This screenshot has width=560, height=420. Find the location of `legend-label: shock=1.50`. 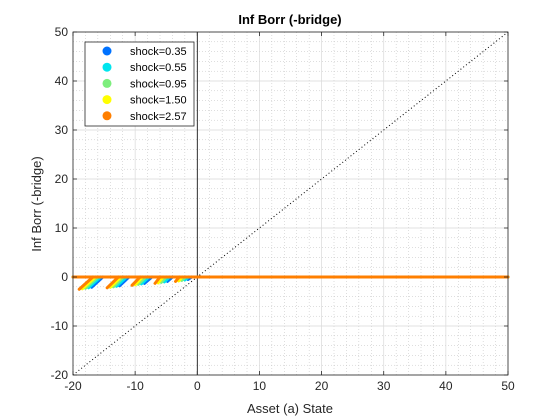

legend-label: shock=1.50 is located at coordinates (158, 101).